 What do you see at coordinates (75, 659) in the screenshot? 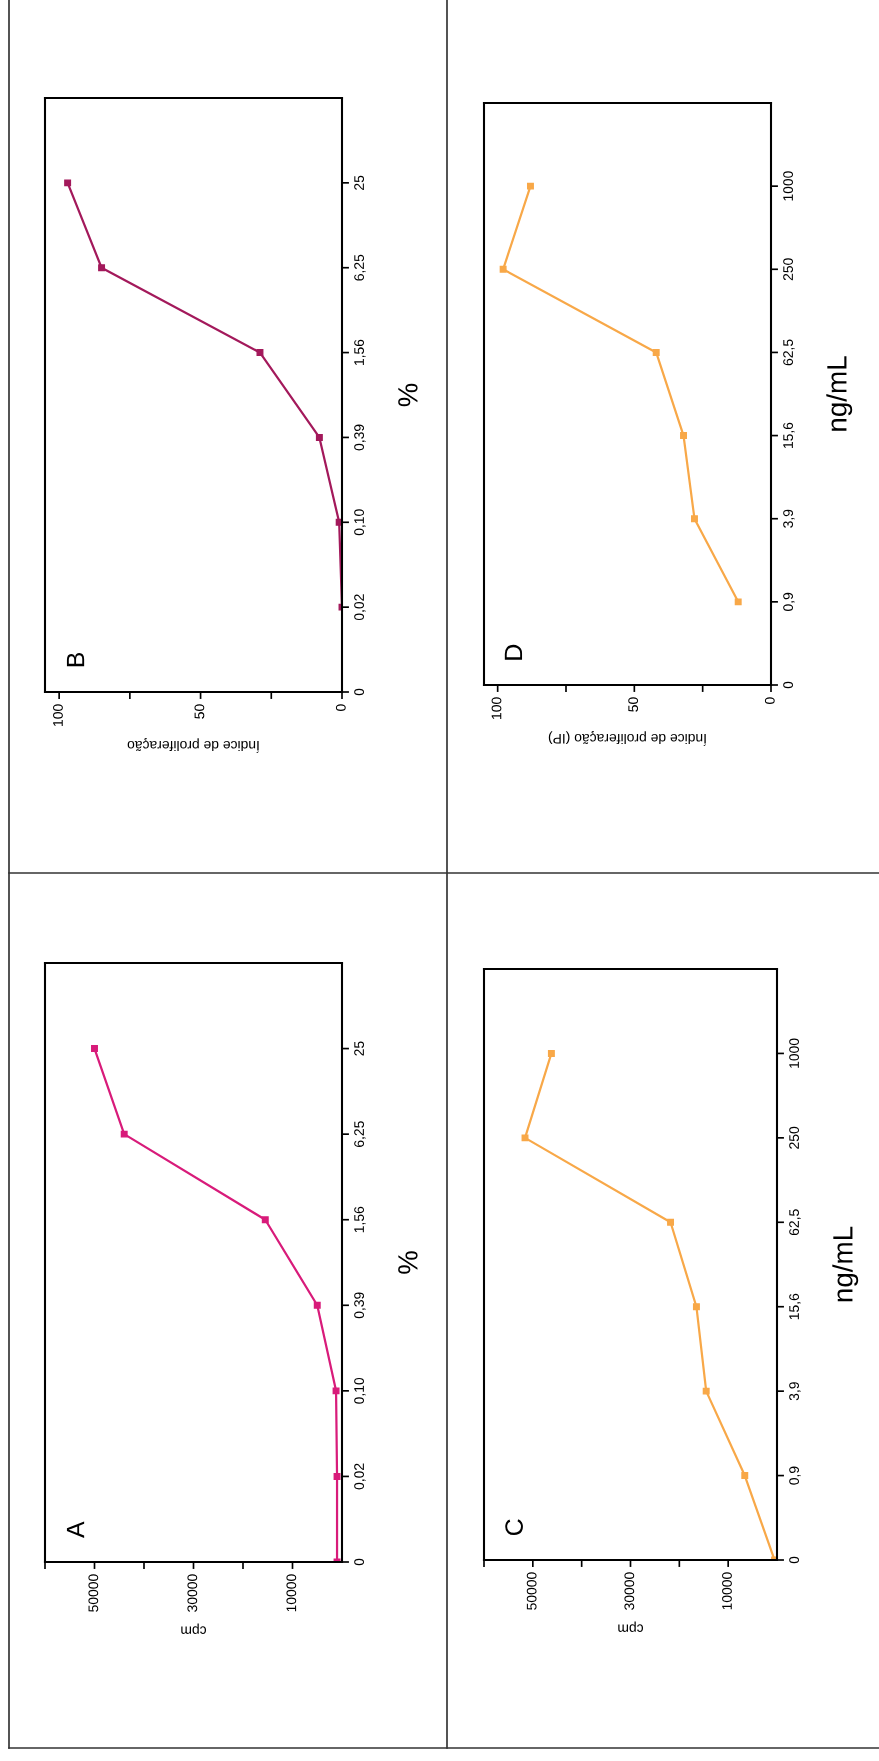
I see `text: B` at bounding box center [75, 659].